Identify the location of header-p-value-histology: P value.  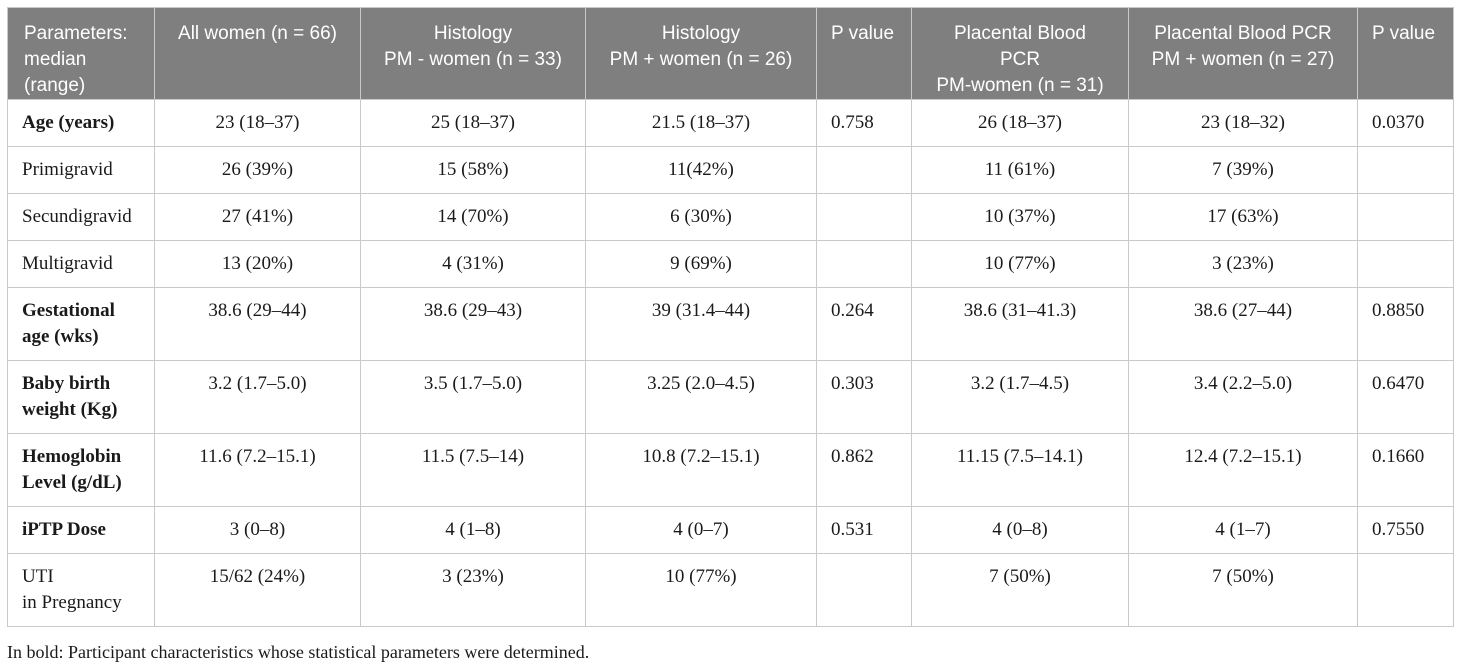
(864, 53).